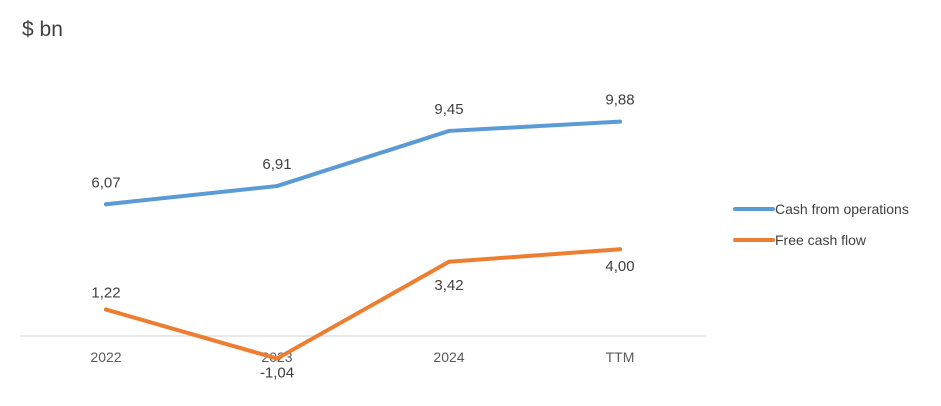 The height and width of the screenshot is (406, 941). What do you see at coordinates (105, 182) in the screenshot?
I see `data-label: 6,07` at bounding box center [105, 182].